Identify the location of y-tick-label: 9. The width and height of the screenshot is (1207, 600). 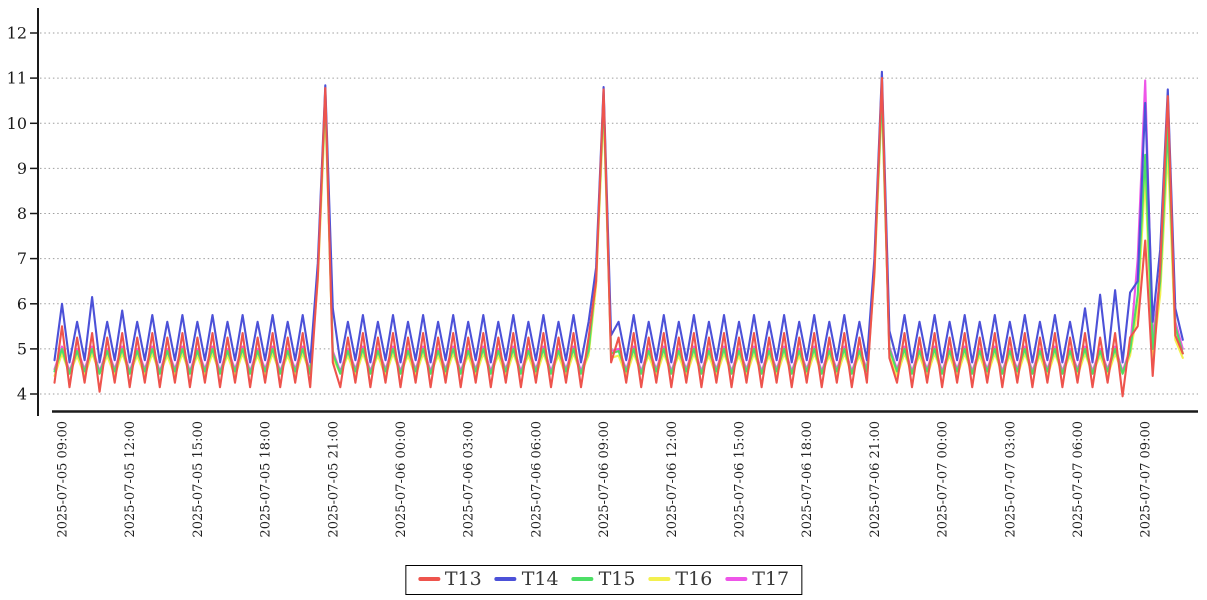
(22, 168).